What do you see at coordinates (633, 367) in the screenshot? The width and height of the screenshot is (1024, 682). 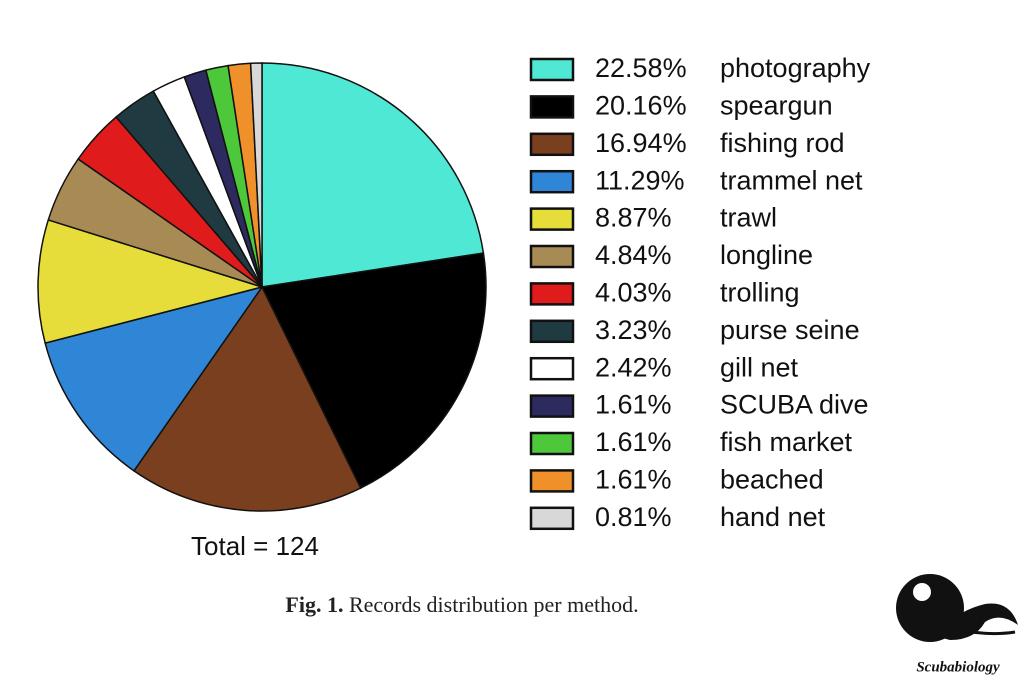 I see `legend-value: 2.42%` at bounding box center [633, 367].